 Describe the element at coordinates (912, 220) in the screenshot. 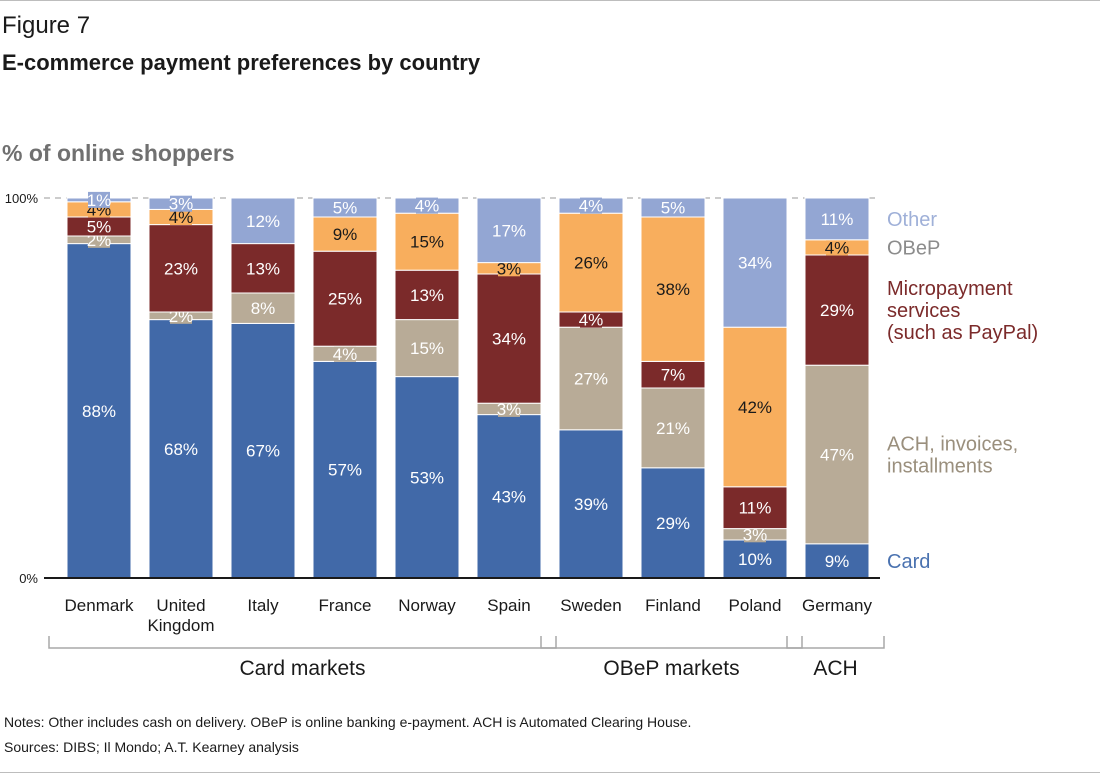

I see `legend-label: Other` at that location.